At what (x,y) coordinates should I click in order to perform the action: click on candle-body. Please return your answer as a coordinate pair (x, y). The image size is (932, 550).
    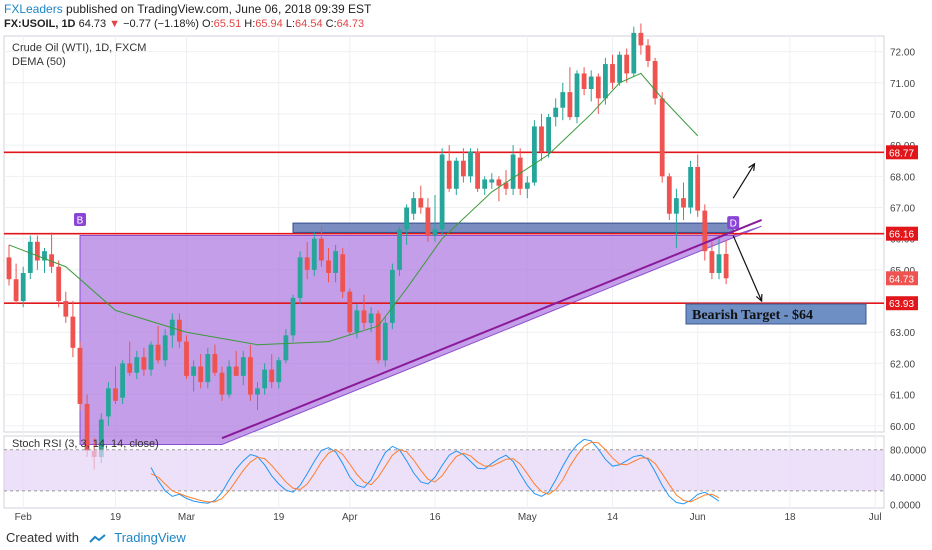
    Looking at the image, I should click on (137, 365).